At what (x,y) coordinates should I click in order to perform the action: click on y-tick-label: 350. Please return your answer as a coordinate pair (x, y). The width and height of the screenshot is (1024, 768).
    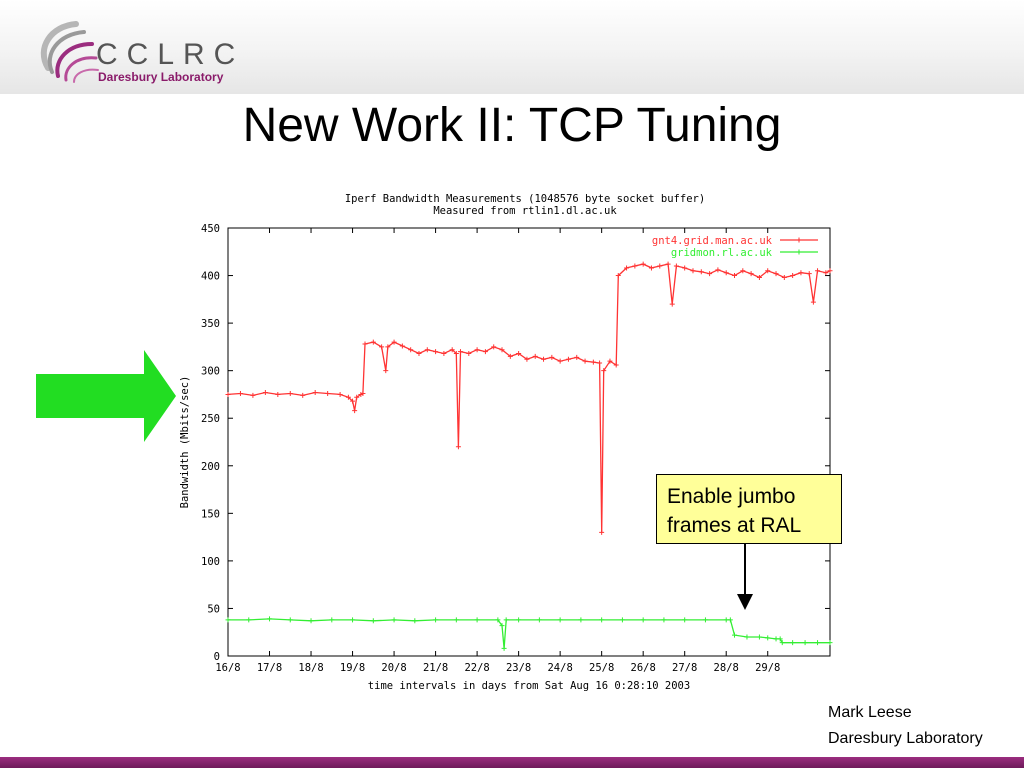
    Looking at the image, I should click on (210, 324).